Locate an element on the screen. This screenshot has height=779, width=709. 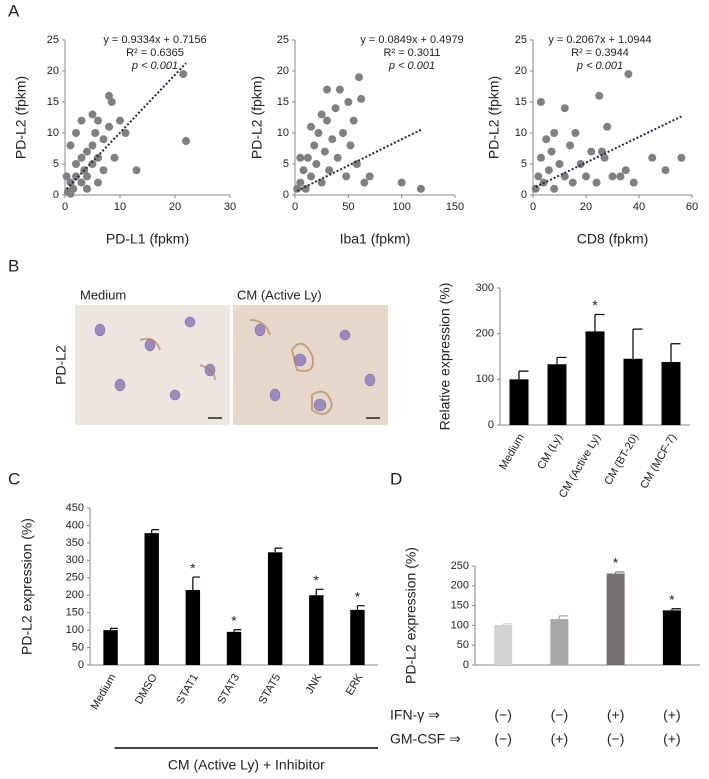
y-tick-label: 100 is located at coordinates (485, 379).